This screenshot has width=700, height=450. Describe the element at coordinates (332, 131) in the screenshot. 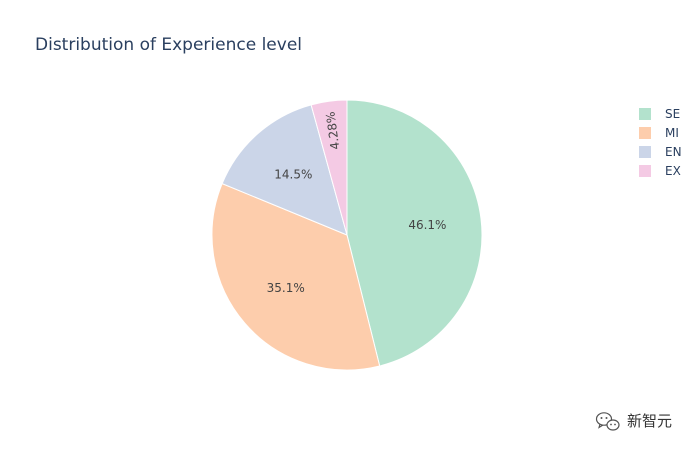

I see `slice-label-ex: 4.28%` at that location.